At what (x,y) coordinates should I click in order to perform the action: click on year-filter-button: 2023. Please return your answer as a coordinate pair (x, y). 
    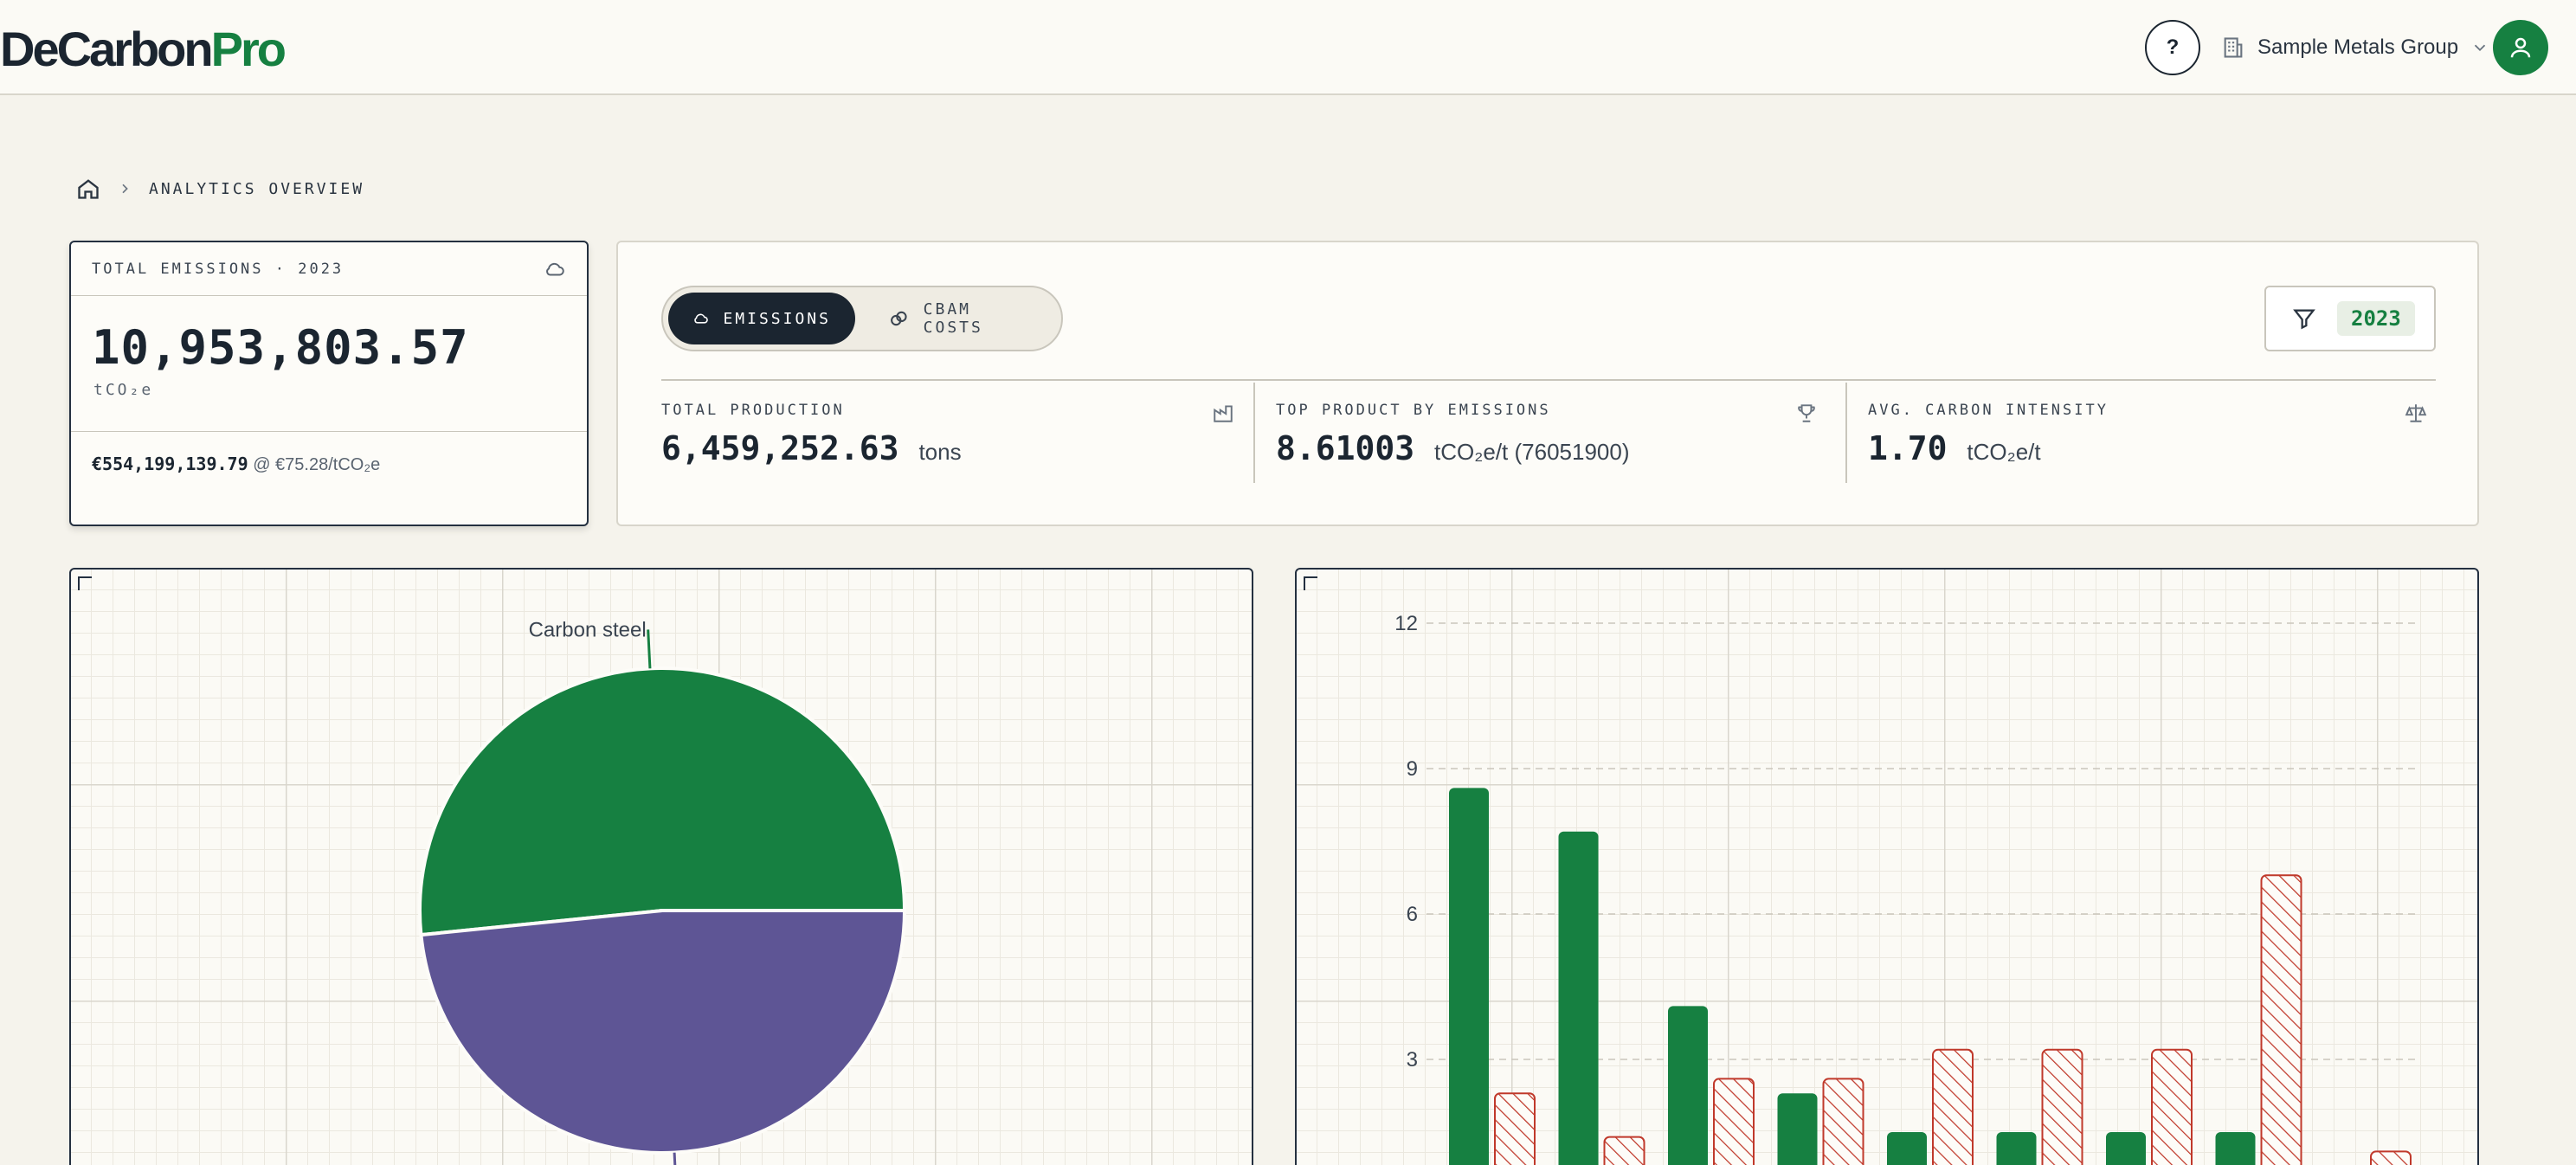
    Looking at the image, I should click on (2350, 318).